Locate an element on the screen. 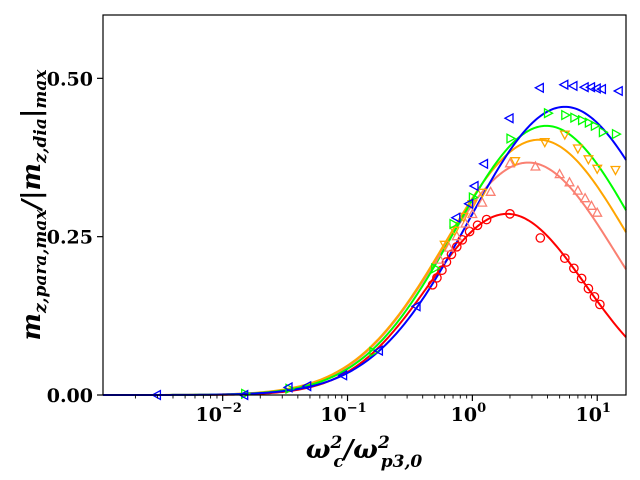 The width and height of the screenshot is (640, 480). y-tick-label-1: 0.25 is located at coordinates (70, 238).